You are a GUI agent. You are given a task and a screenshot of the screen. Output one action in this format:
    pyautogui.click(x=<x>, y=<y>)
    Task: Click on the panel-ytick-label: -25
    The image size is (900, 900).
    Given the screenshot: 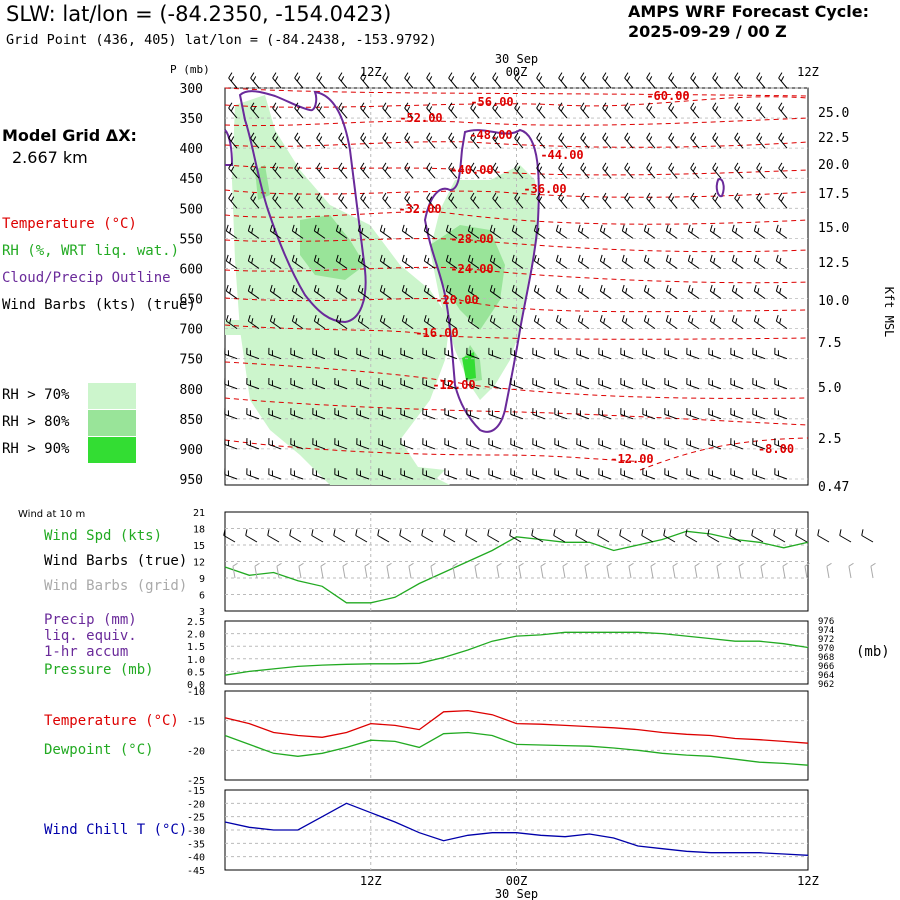 What is the action you would take?
    pyautogui.click(x=196, y=781)
    